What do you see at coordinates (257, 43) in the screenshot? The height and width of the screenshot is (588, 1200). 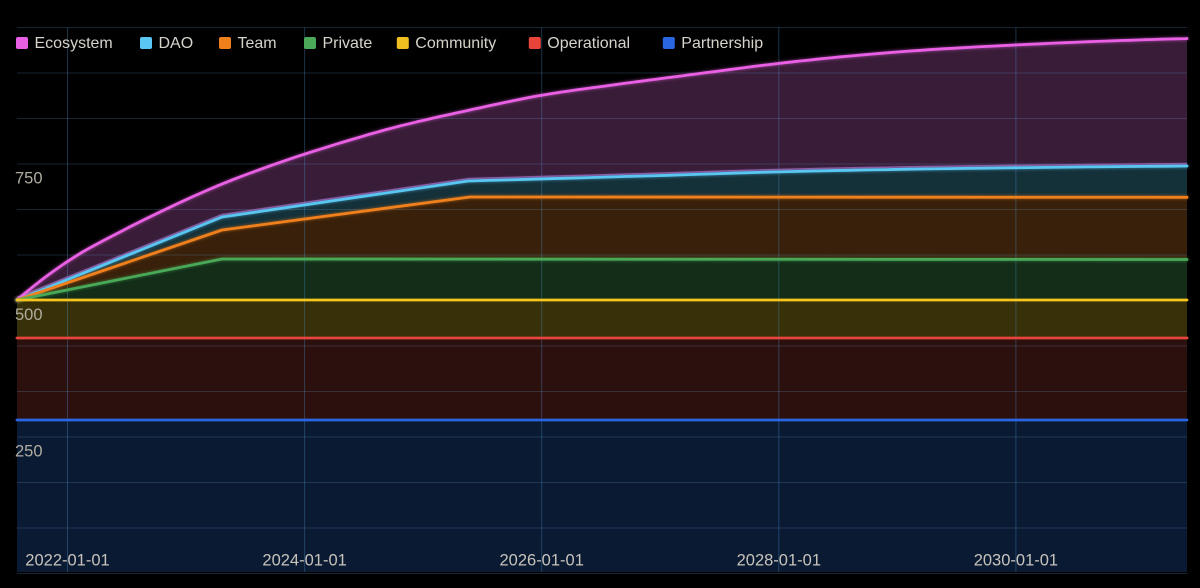 I see `svg-text: Team` at bounding box center [257, 43].